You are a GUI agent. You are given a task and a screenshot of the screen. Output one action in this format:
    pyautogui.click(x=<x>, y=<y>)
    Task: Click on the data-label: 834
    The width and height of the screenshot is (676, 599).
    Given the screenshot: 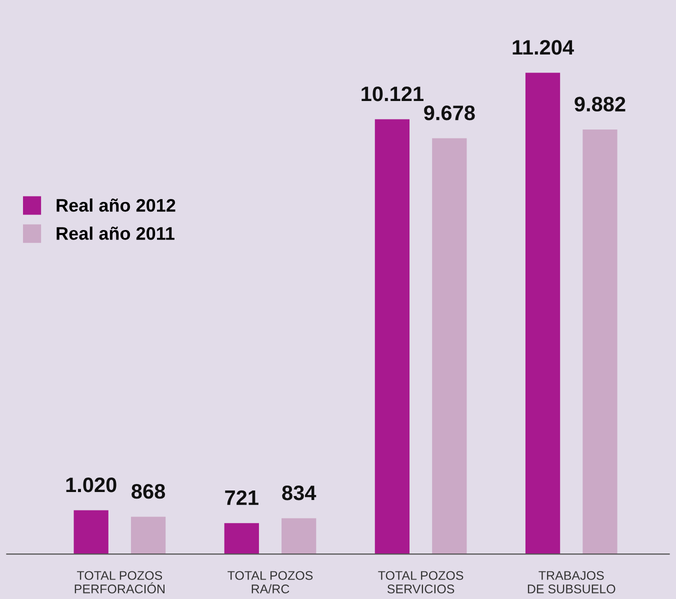 What is the action you would take?
    pyautogui.click(x=299, y=492)
    